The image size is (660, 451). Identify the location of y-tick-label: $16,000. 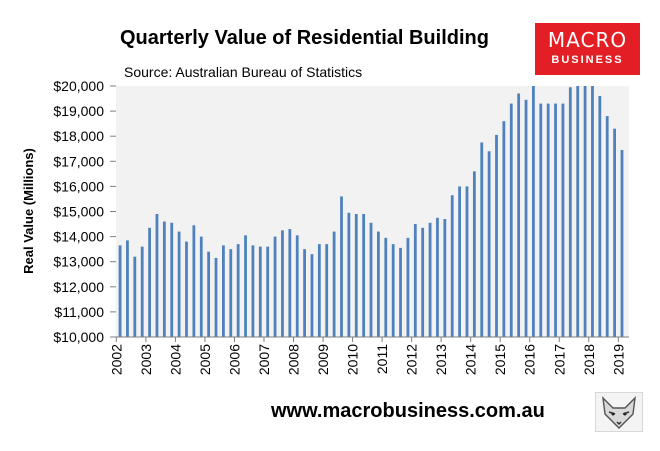
(78, 186).